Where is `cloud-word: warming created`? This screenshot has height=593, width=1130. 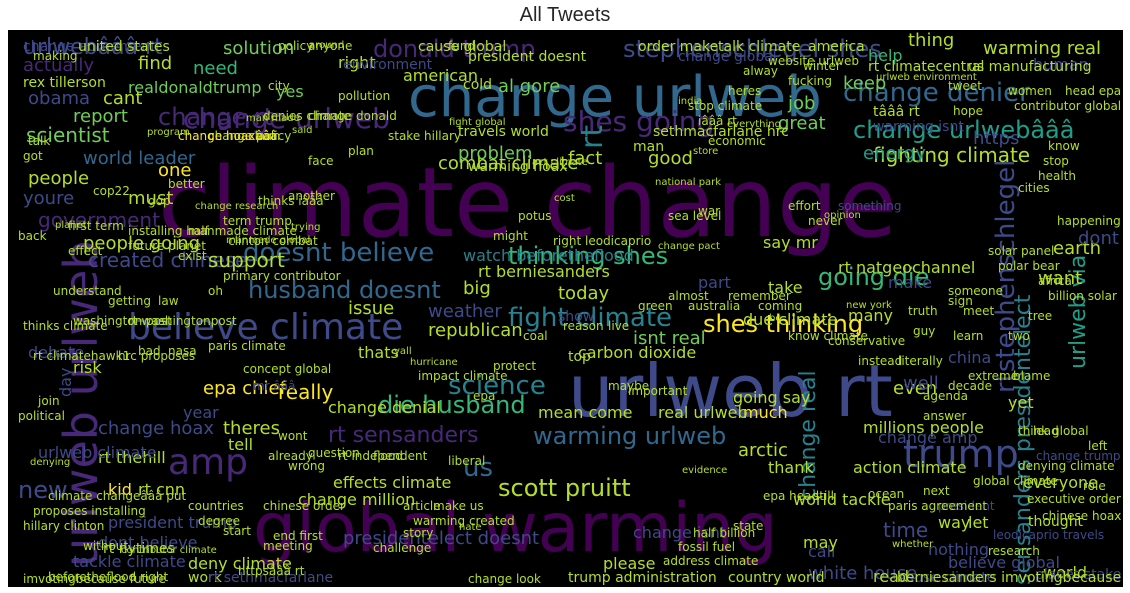 cloud-word: warming created is located at coordinates (464, 521).